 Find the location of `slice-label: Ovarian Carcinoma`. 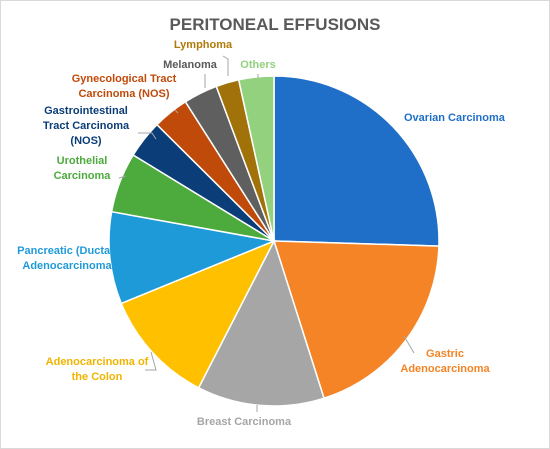

slice-label: Ovarian Carcinoma is located at coordinates (455, 118).